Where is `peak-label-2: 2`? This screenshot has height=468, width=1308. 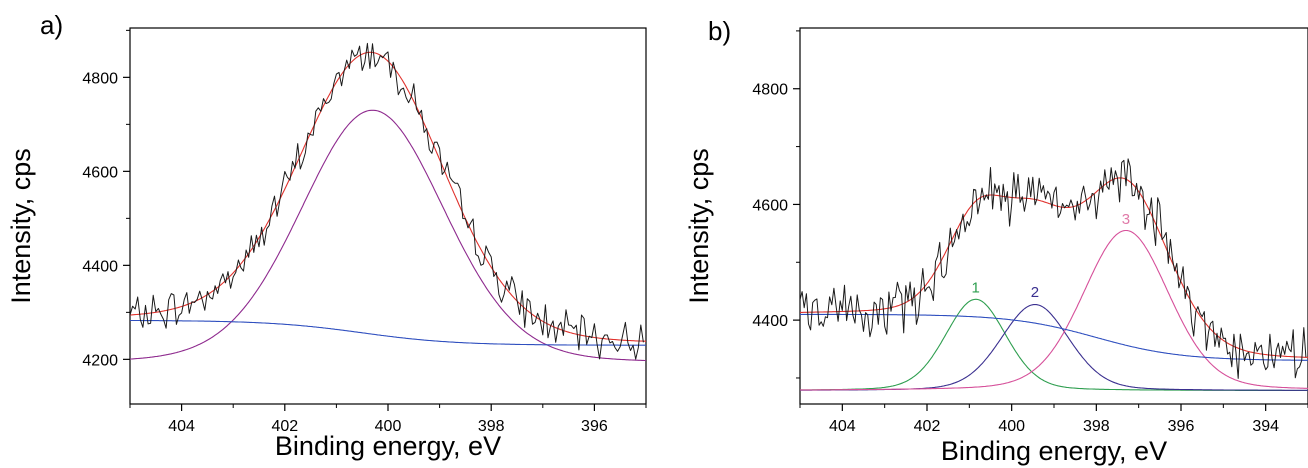 peak-label-2: 2 is located at coordinates (1035, 292).